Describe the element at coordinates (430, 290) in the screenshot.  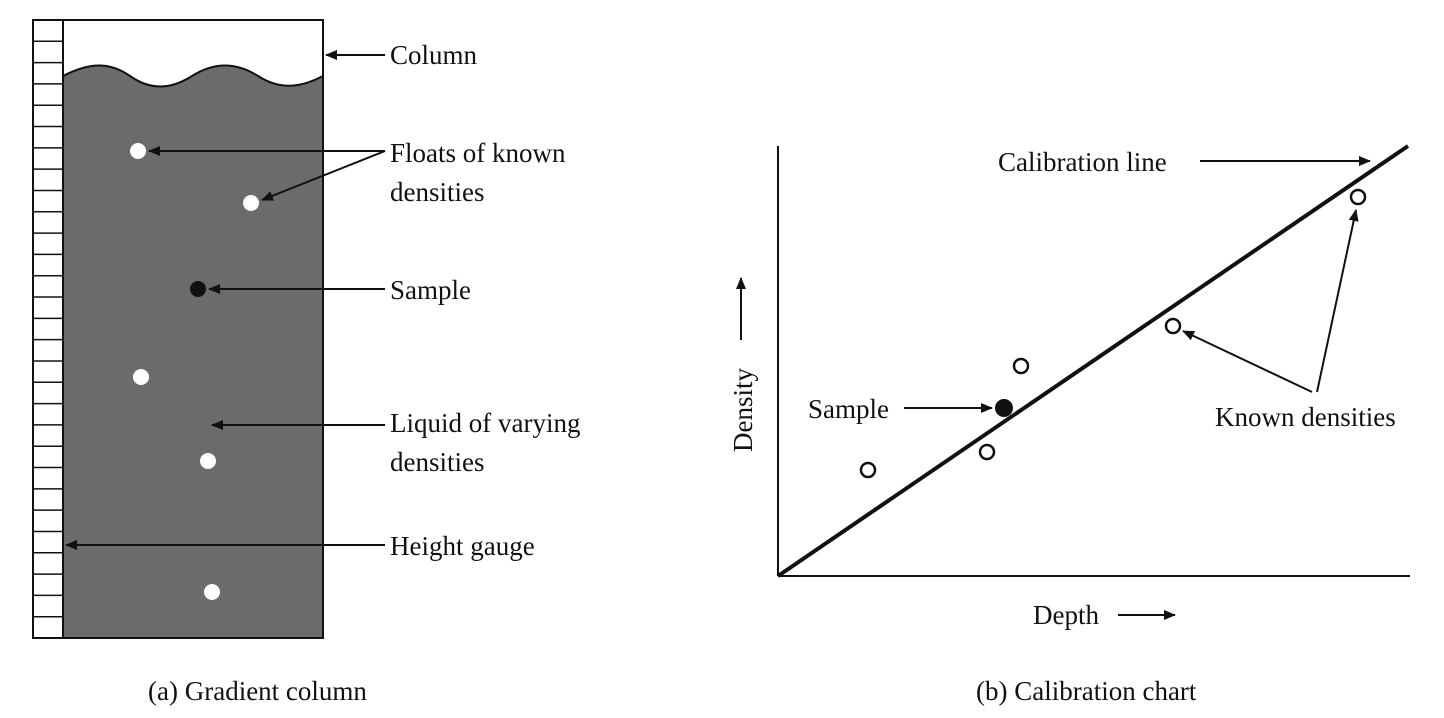
I see `label-sample: Sample` at that location.